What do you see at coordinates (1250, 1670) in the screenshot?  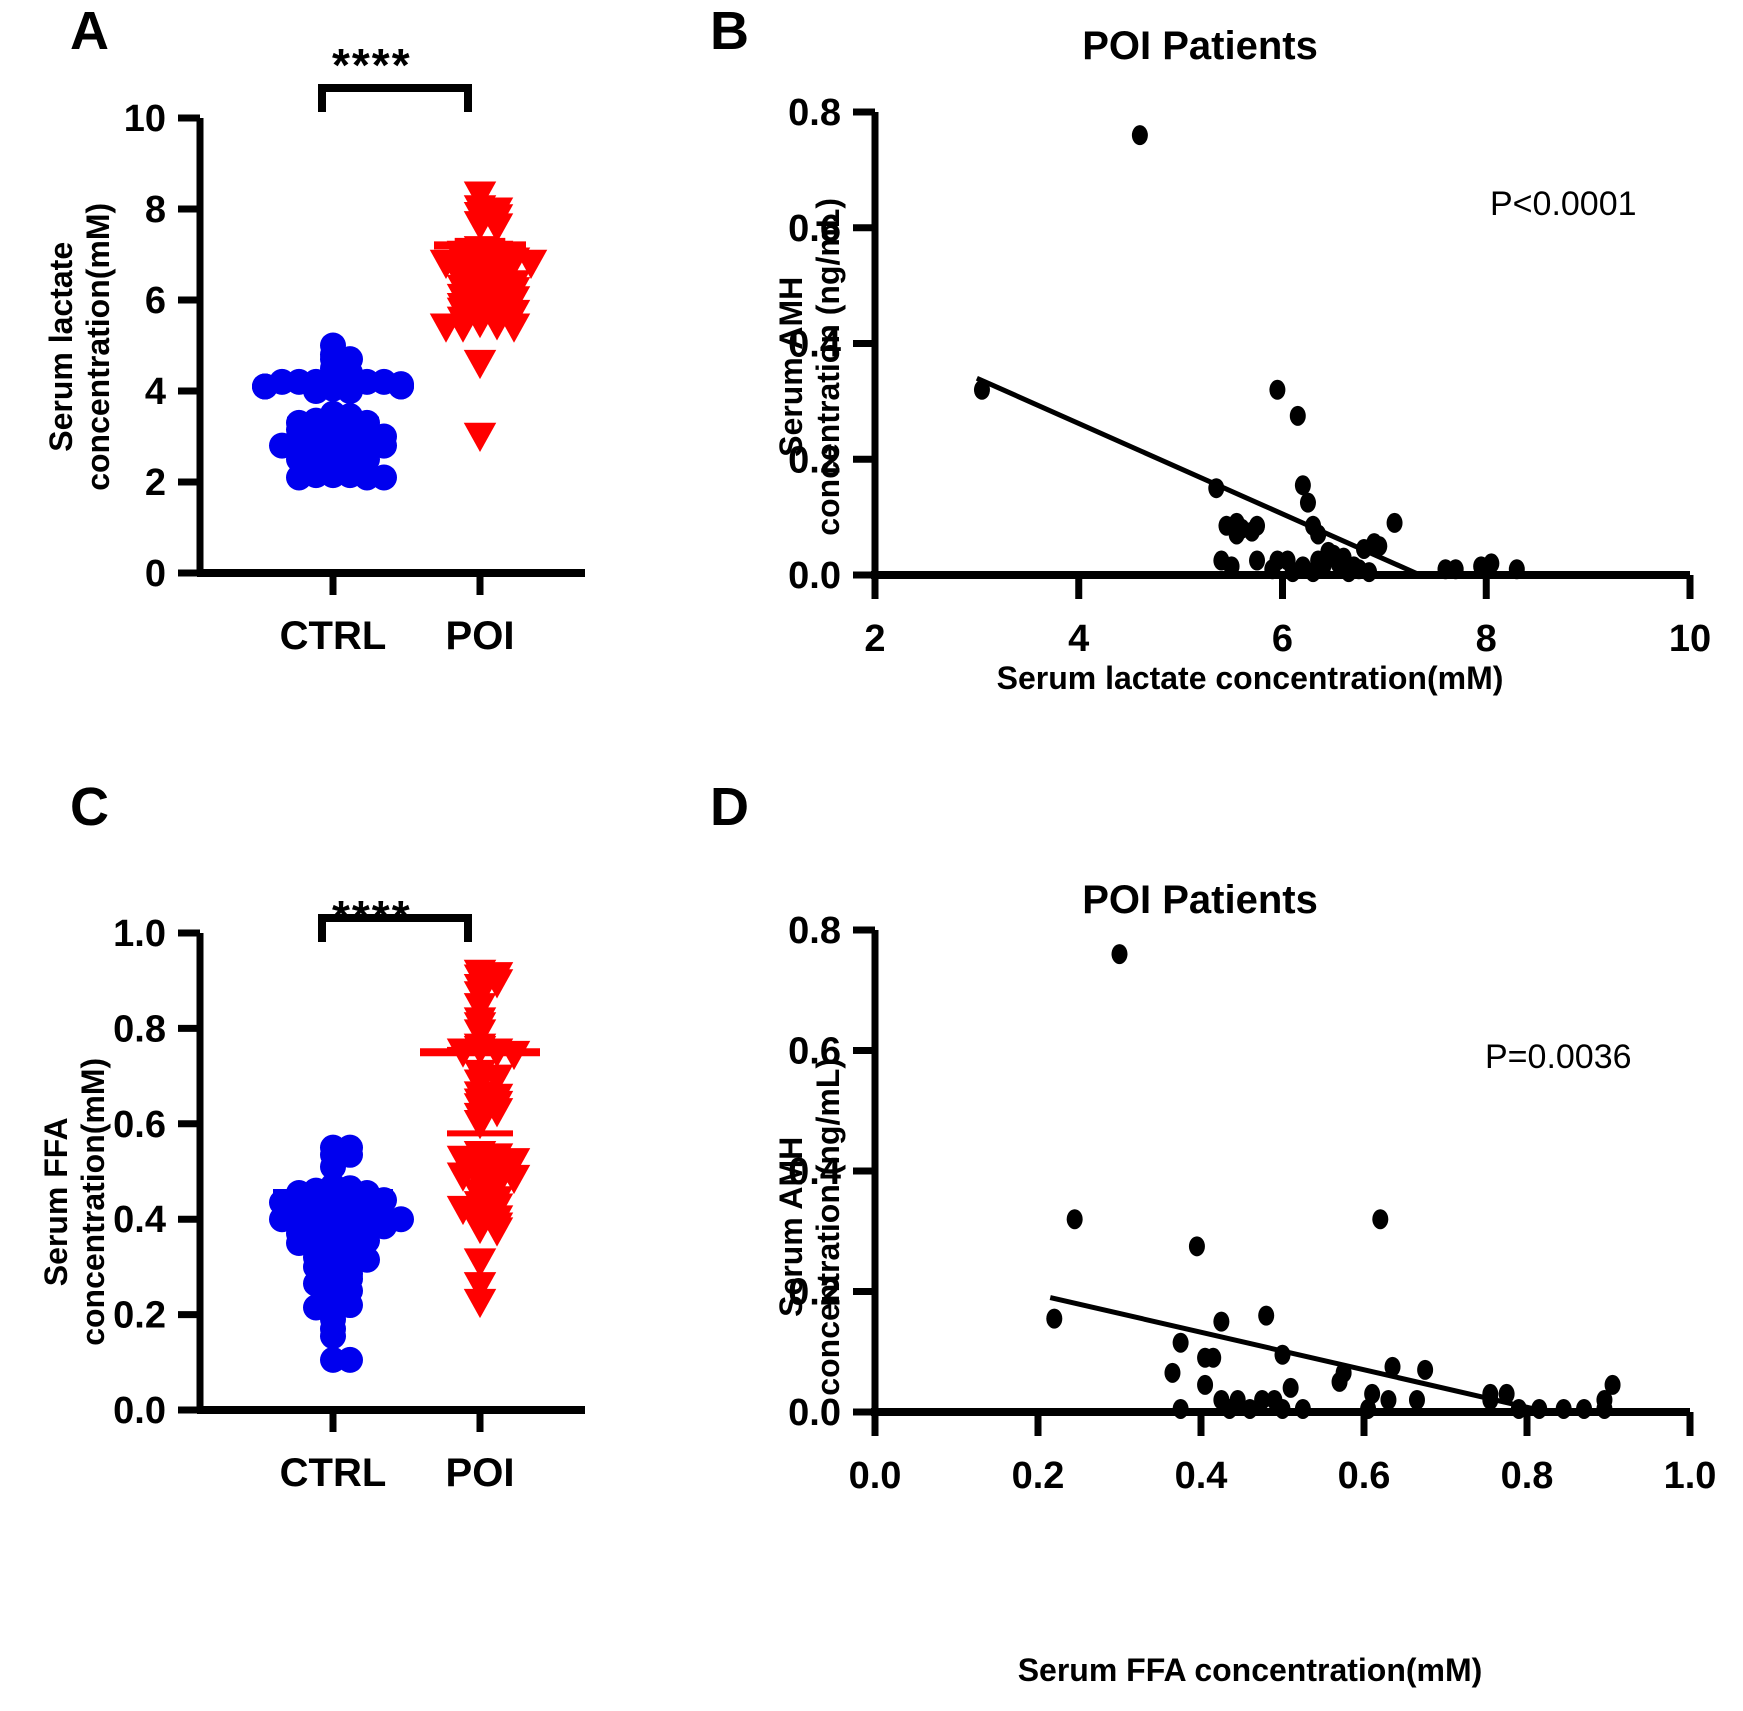 I see `panel-d-xlabel: Serum FFA concentration(mM)` at bounding box center [1250, 1670].